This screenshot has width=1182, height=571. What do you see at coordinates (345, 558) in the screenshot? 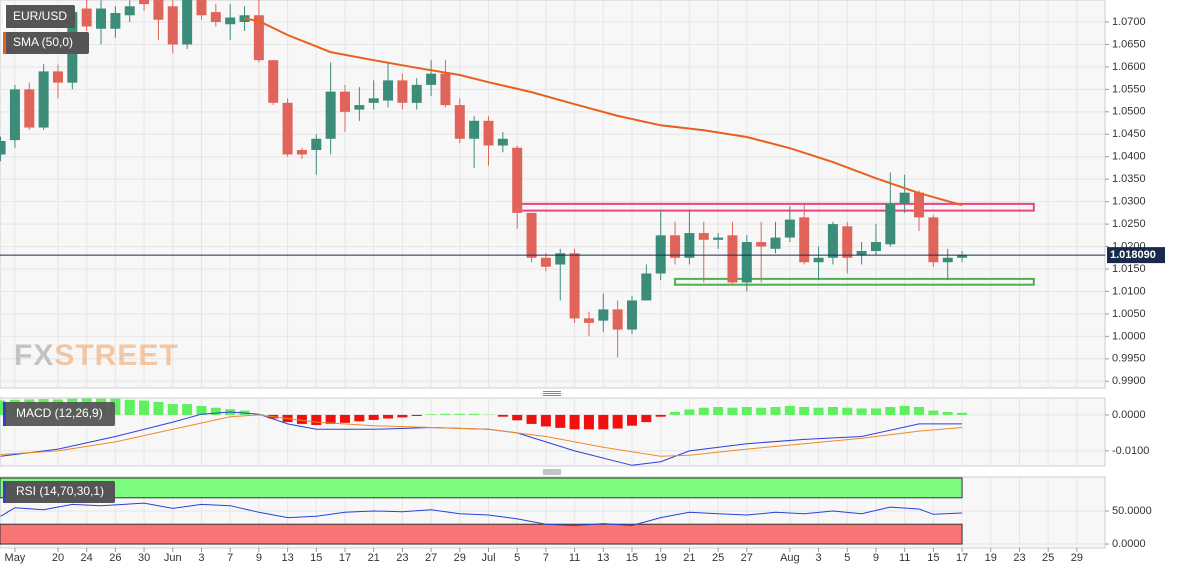
I see `x-tick-label: 17` at bounding box center [345, 558].